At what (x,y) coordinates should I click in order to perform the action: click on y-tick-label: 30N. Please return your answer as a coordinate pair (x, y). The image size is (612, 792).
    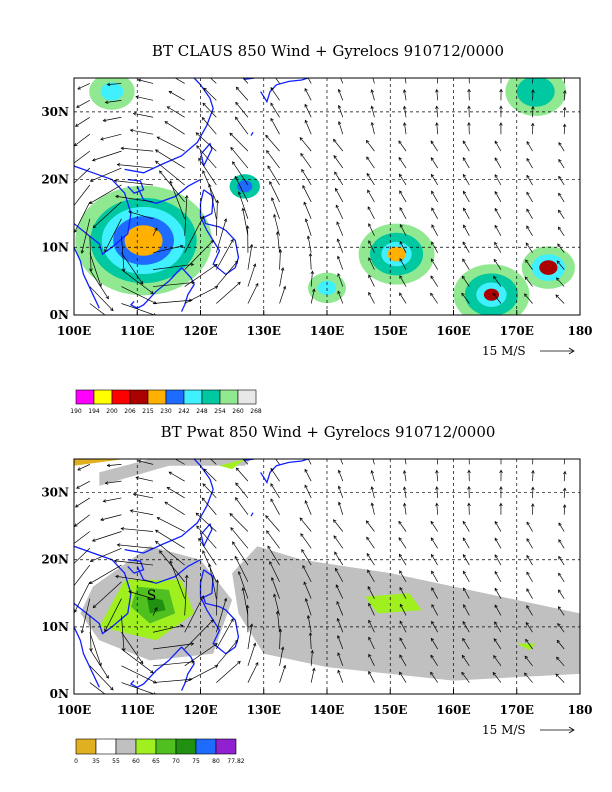
    Looking at the image, I should click on (55, 112).